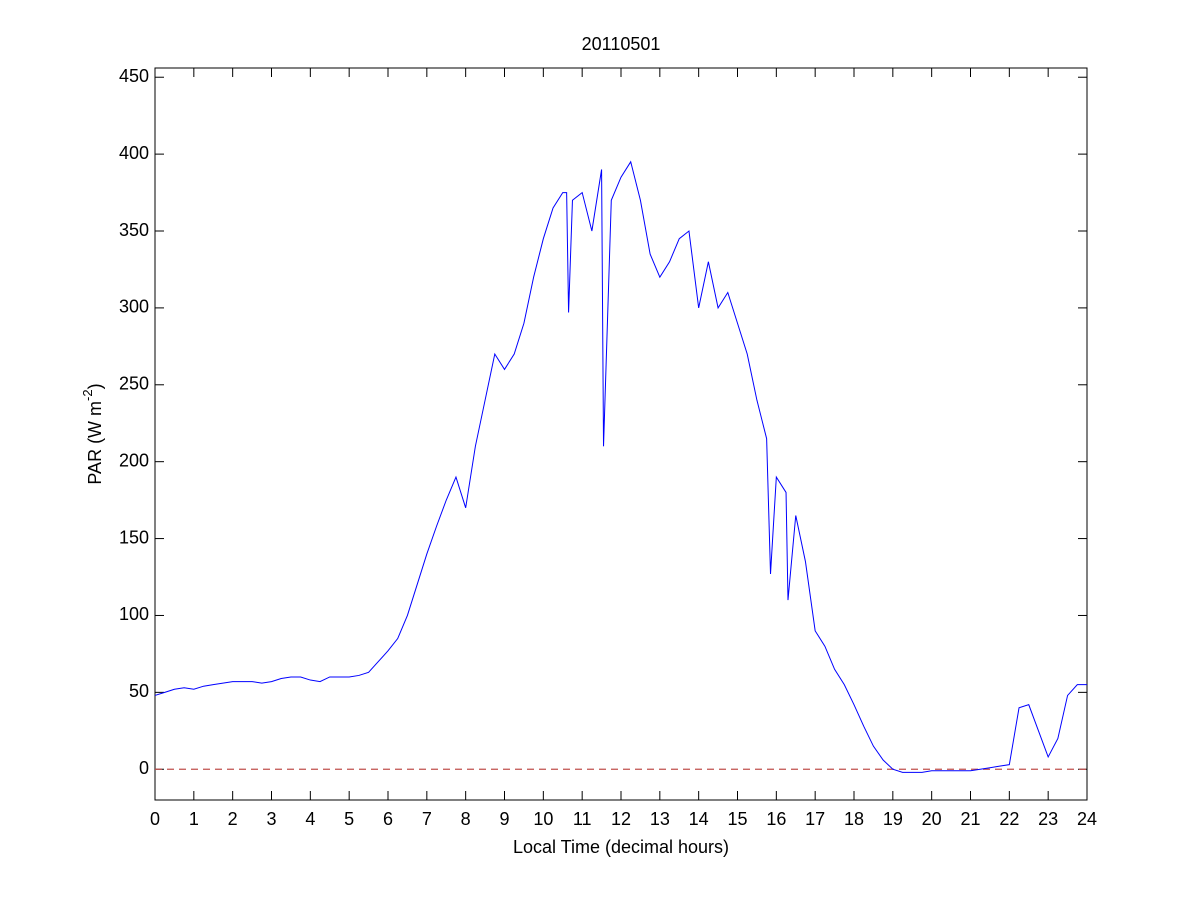 The image size is (1201, 900). Describe the element at coordinates (427, 819) in the screenshot. I see `x-tick-label: 7` at that location.